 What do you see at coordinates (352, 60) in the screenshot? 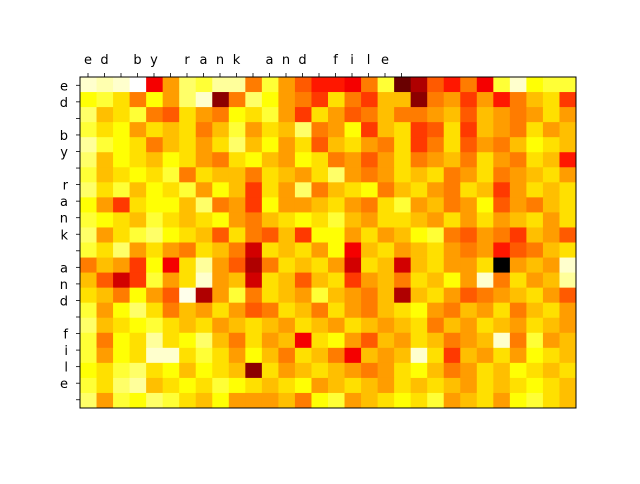
I see `x-tick-label: i` at bounding box center [352, 60].